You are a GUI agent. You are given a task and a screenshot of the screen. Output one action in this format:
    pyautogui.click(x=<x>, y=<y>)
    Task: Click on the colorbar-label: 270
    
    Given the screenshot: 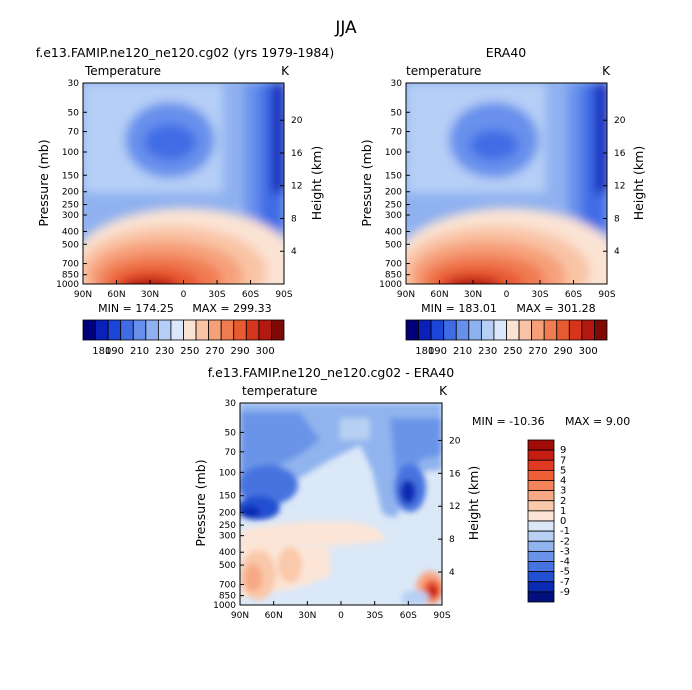 What is the action you would take?
    pyautogui.click(x=537, y=351)
    